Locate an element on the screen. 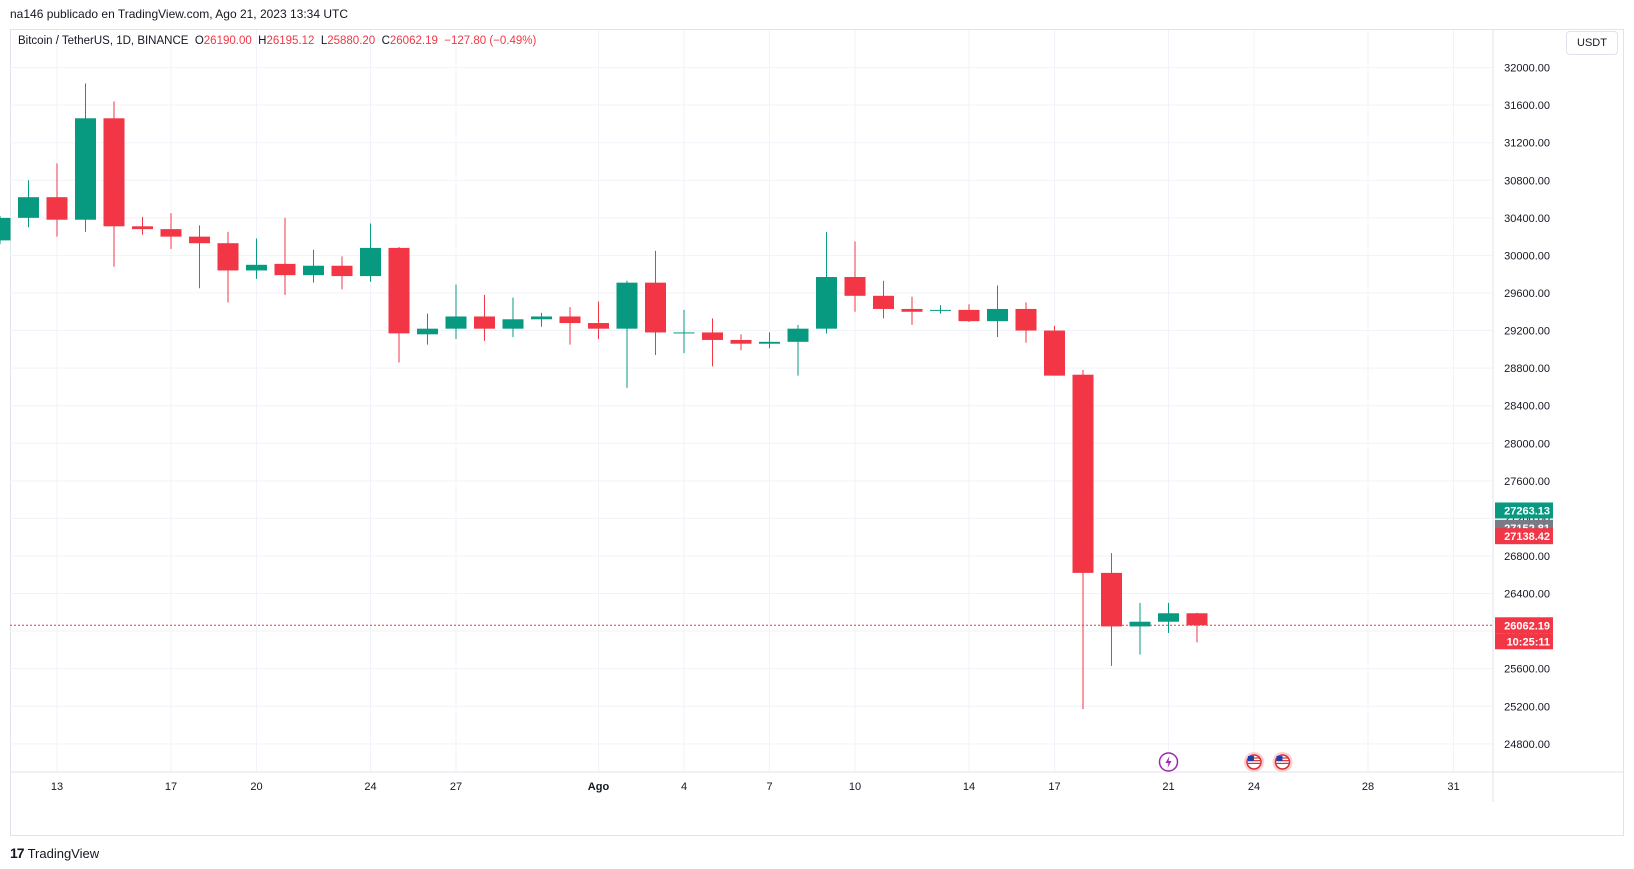 The width and height of the screenshot is (1634, 869). currency-unit-button: USDT is located at coordinates (1592, 43).